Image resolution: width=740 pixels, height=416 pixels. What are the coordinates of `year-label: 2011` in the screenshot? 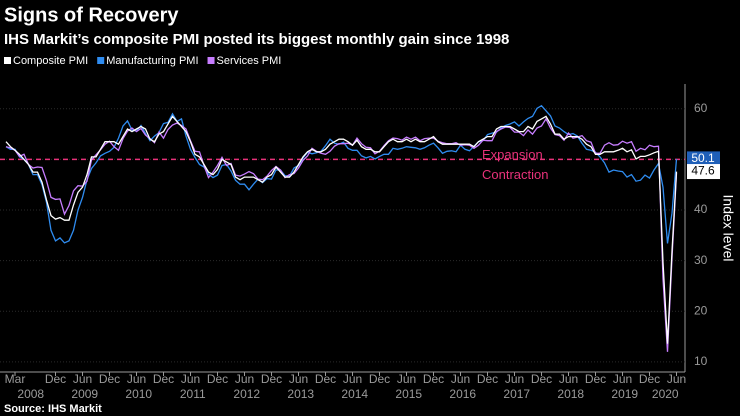 It's located at (193, 394).